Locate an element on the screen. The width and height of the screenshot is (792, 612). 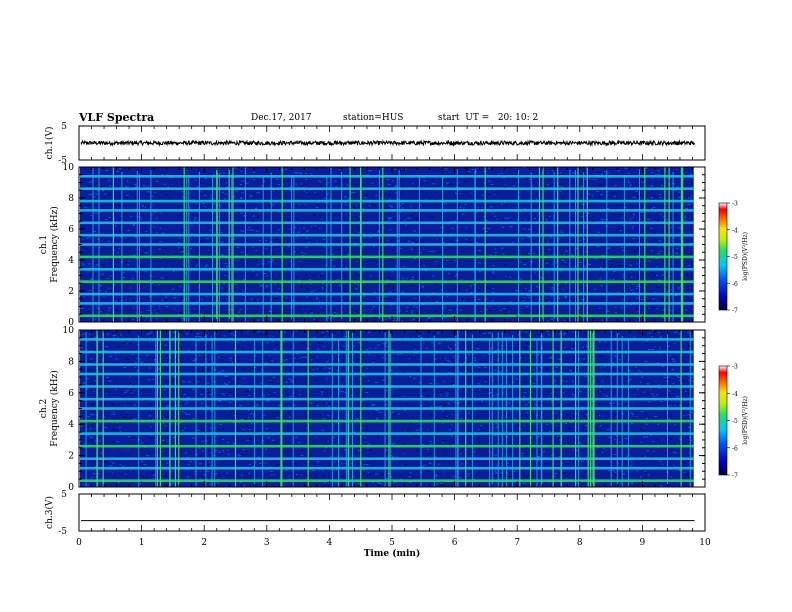
ch1-spectrogram-colorbar-tick-label: -4 is located at coordinates (735, 230).